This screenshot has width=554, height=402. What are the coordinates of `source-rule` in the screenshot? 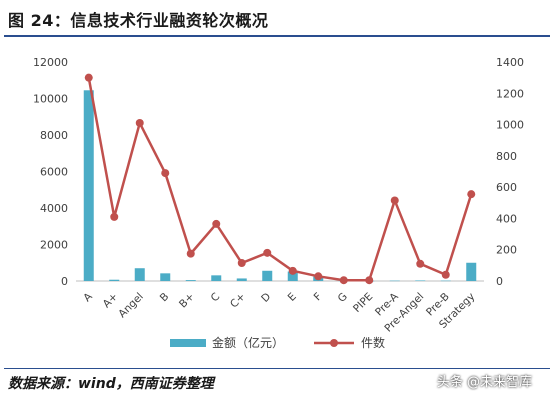 It's located at (277, 368).